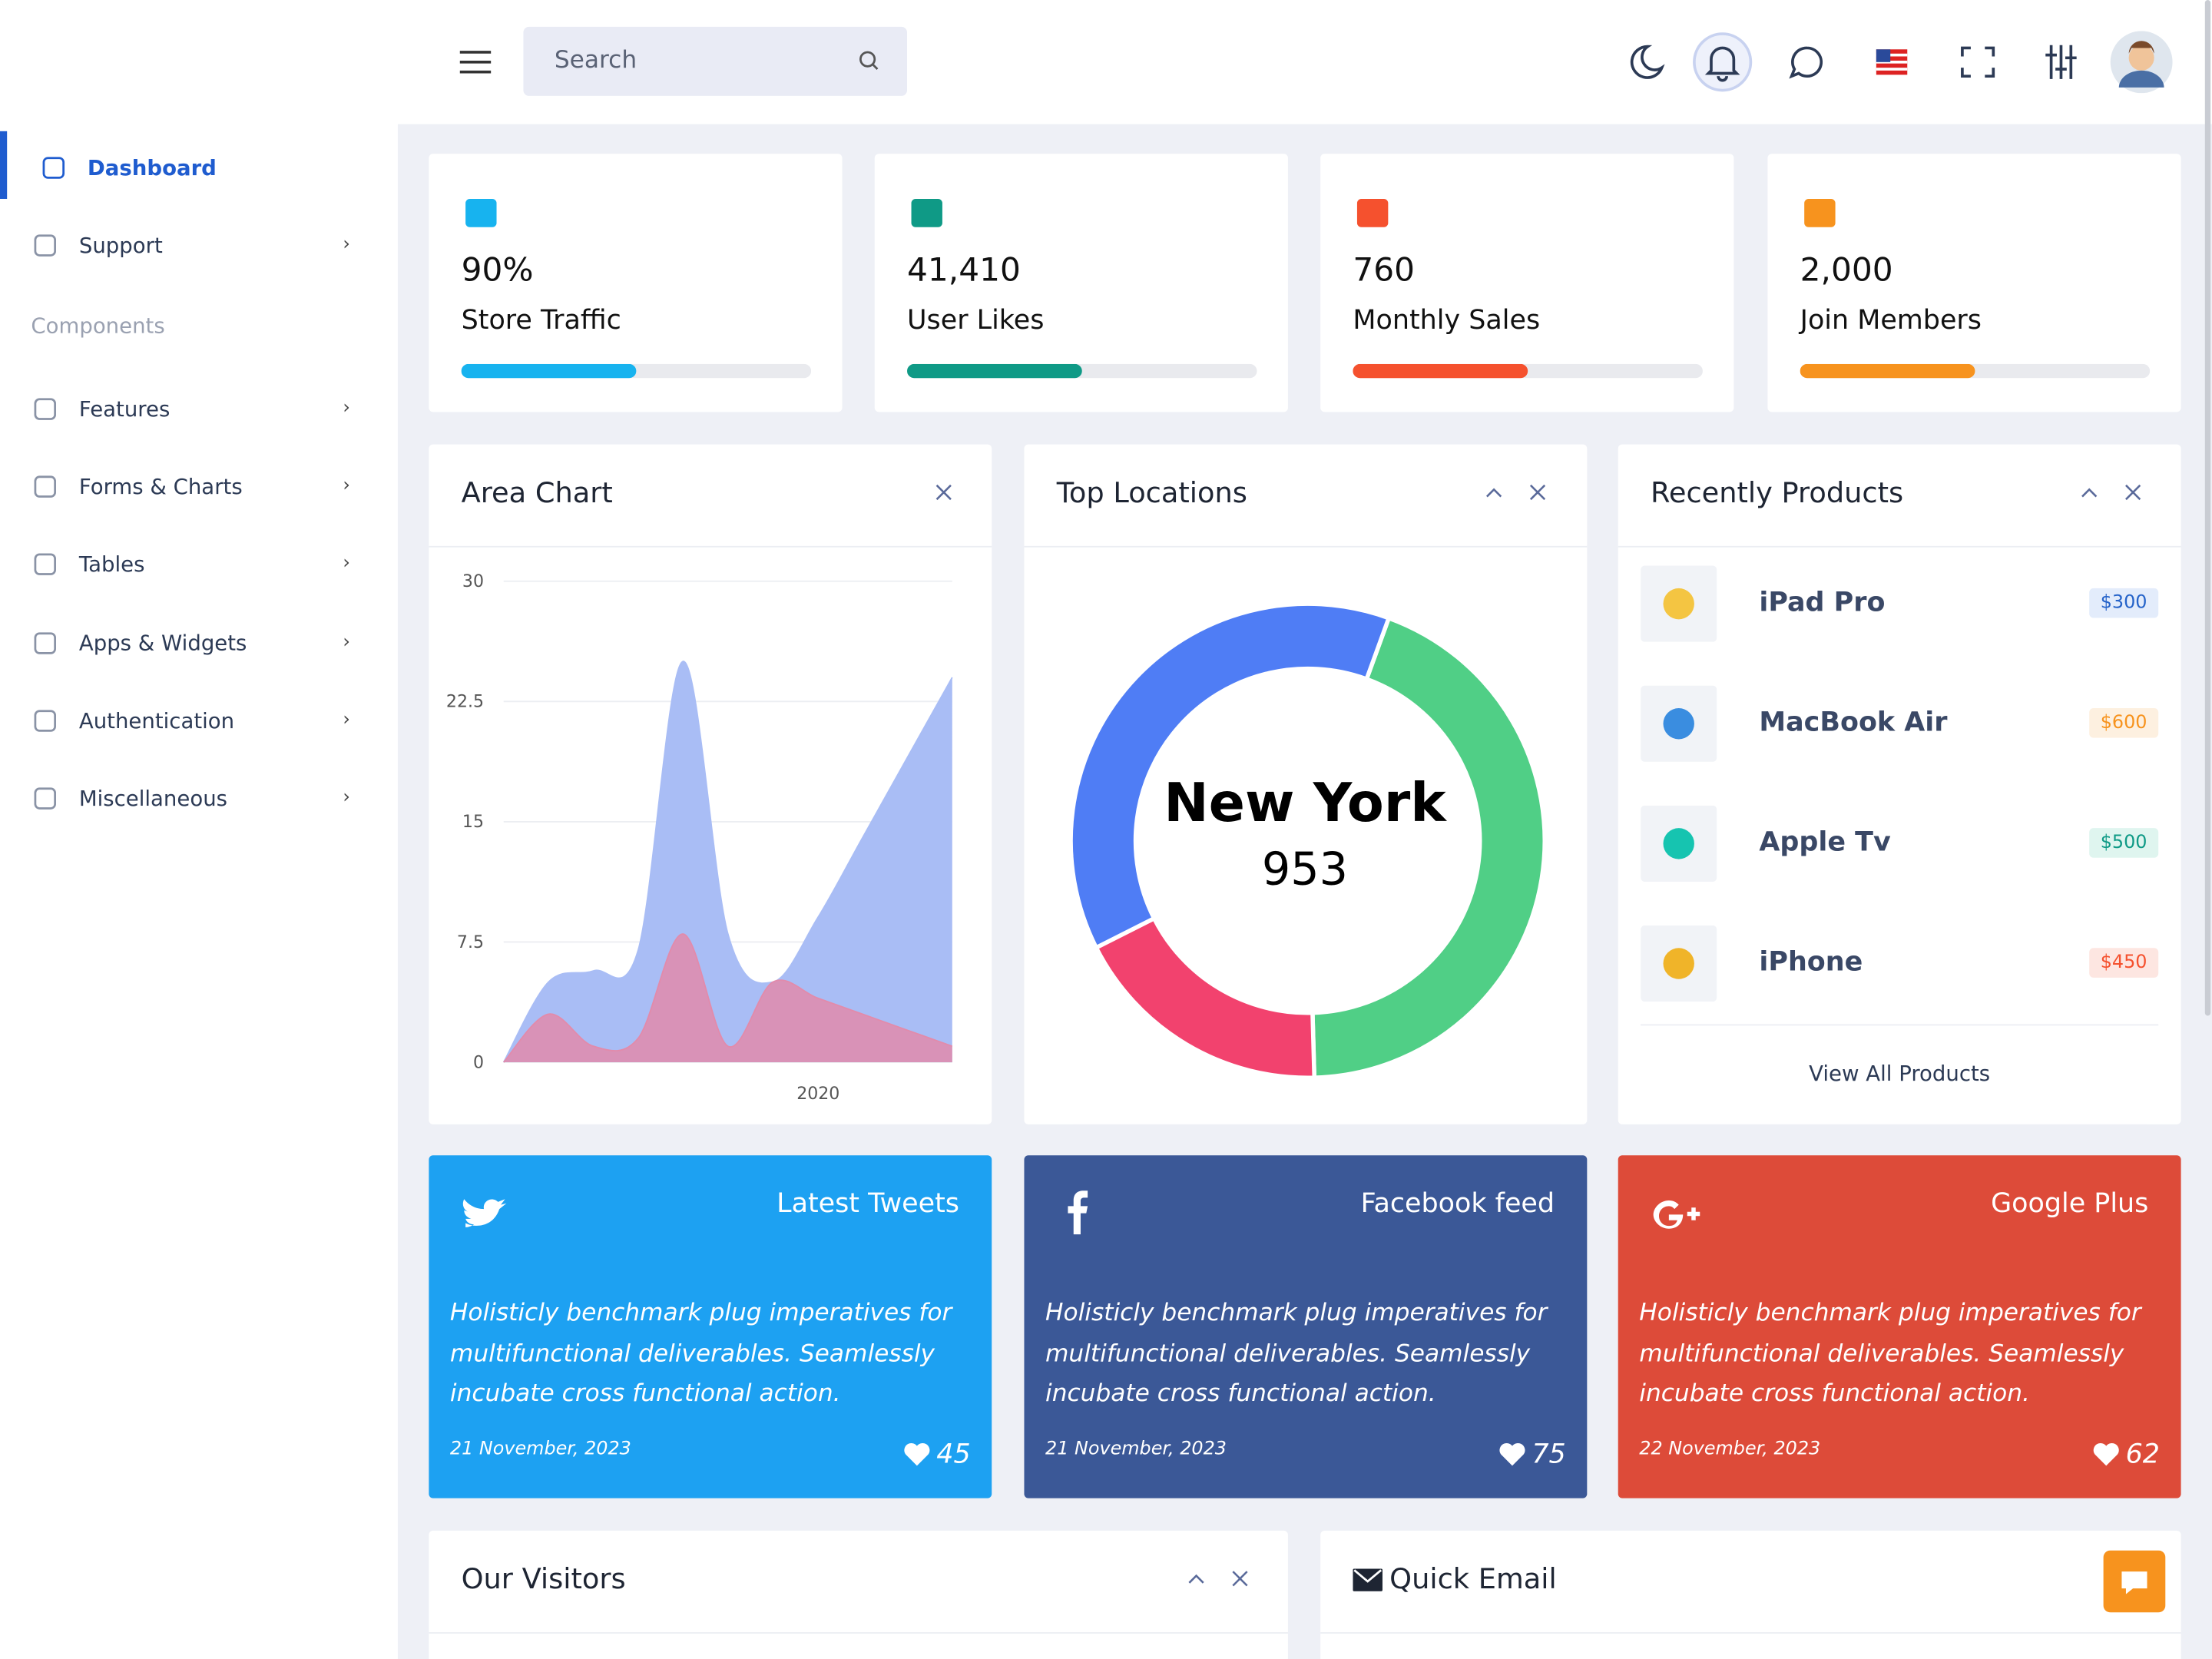  I want to click on quick-email-card: Quick Email, so click(1751, 1594).